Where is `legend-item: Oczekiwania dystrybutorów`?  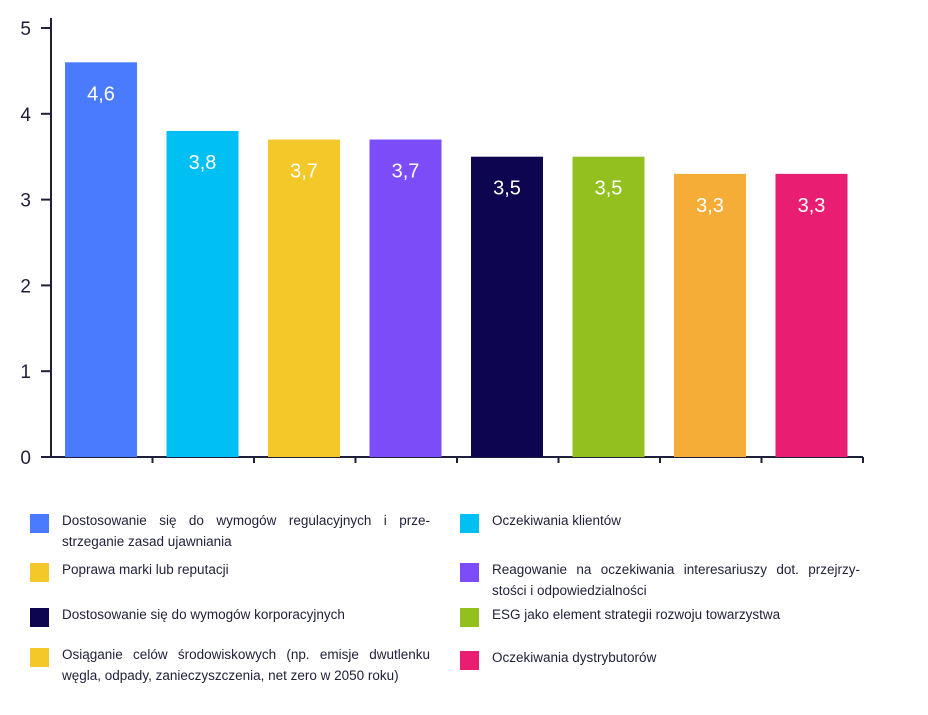
legend-item: Oczekiwania dystrybutorów is located at coordinates (660, 658).